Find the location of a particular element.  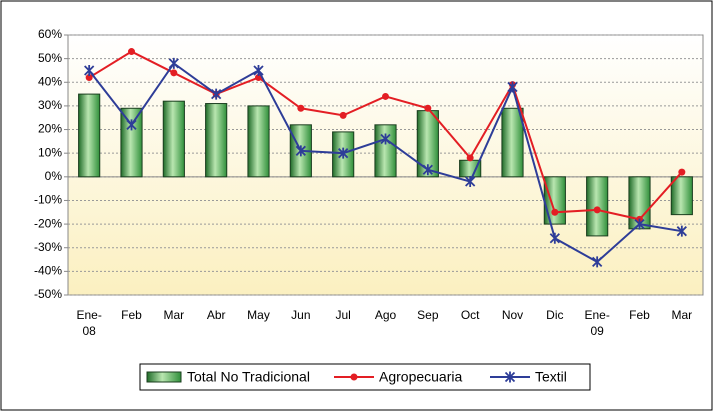

y-tick-label: 0% is located at coordinates (54, 176).